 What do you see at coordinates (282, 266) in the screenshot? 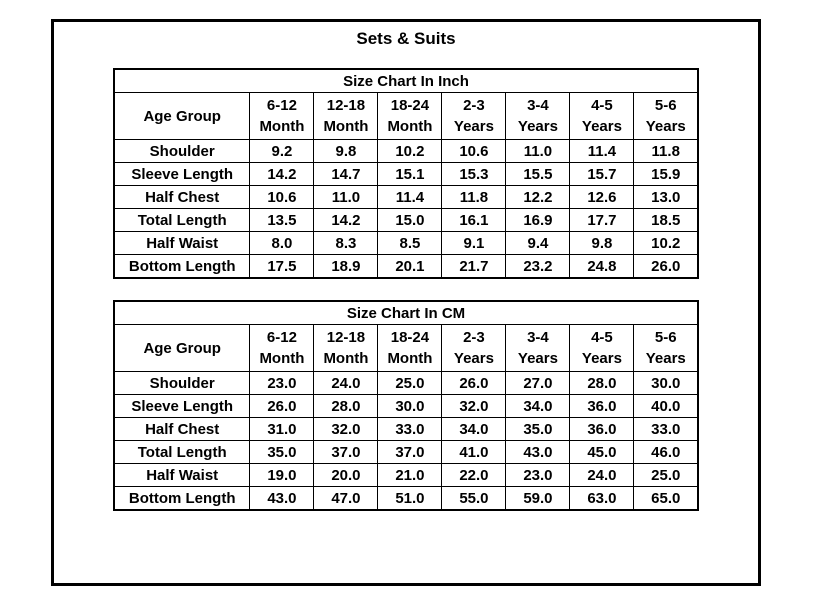
I see `cell: 17.5` at bounding box center [282, 266].